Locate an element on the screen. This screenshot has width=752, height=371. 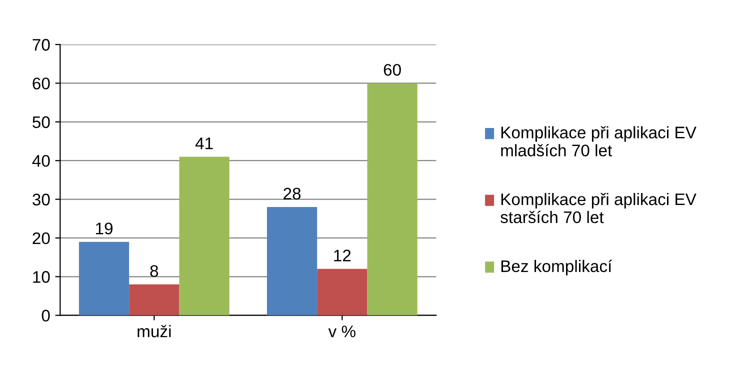
y-tick-label: 70 is located at coordinates (41, 44).